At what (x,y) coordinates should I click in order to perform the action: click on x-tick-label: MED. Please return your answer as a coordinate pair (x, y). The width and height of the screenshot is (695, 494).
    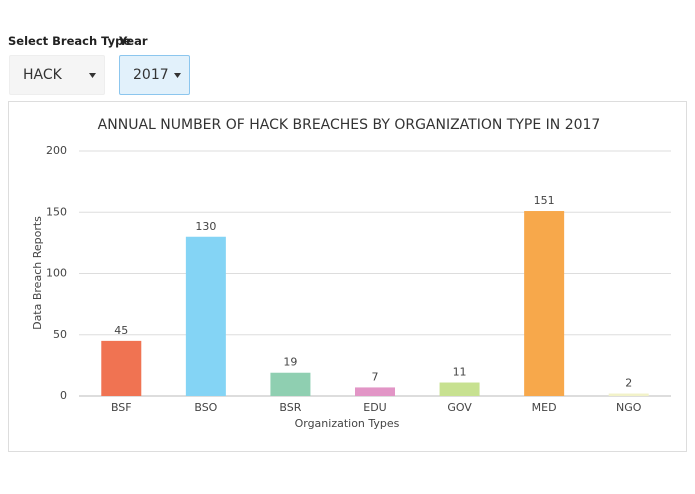
    Looking at the image, I should click on (544, 407).